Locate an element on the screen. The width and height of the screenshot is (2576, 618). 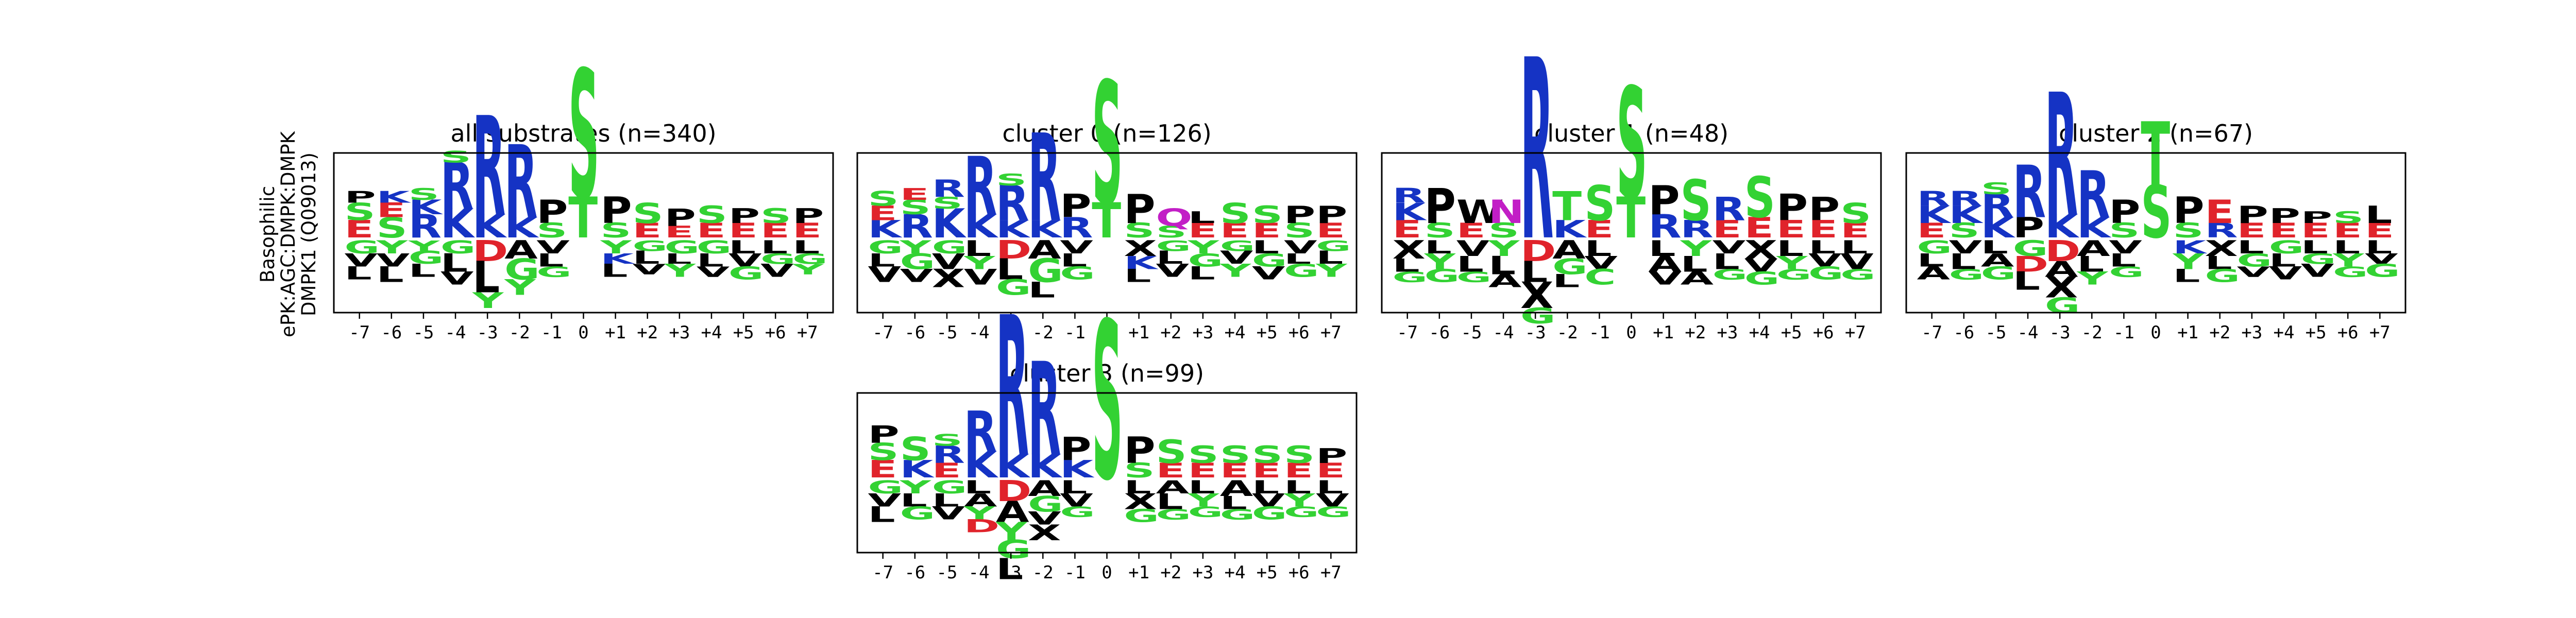
x-tick-label: +3 is located at coordinates (2251, 332).